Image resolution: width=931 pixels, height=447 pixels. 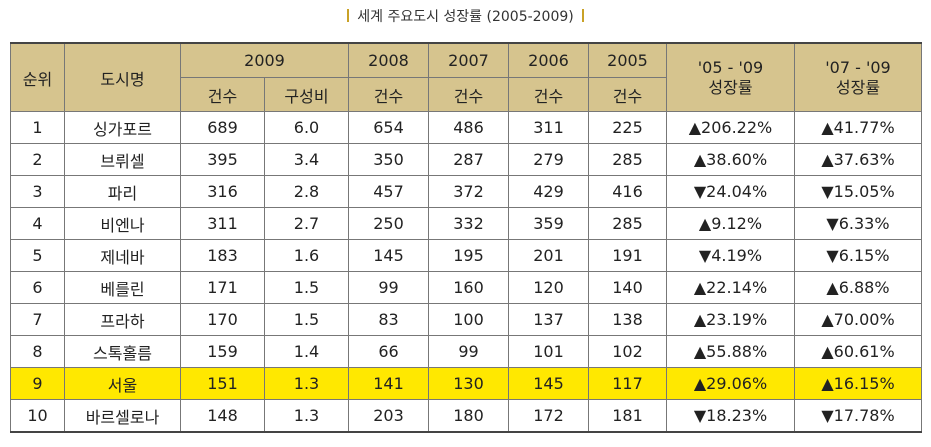 What do you see at coordinates (122, 416) in the screenshot?
I see `city-cell: 바르셀로나` at bounding box center [122, 416].